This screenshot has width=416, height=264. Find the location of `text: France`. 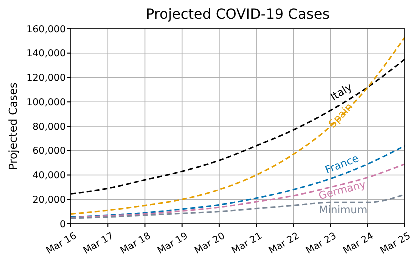

text: France is located at coordinates (342, 164).